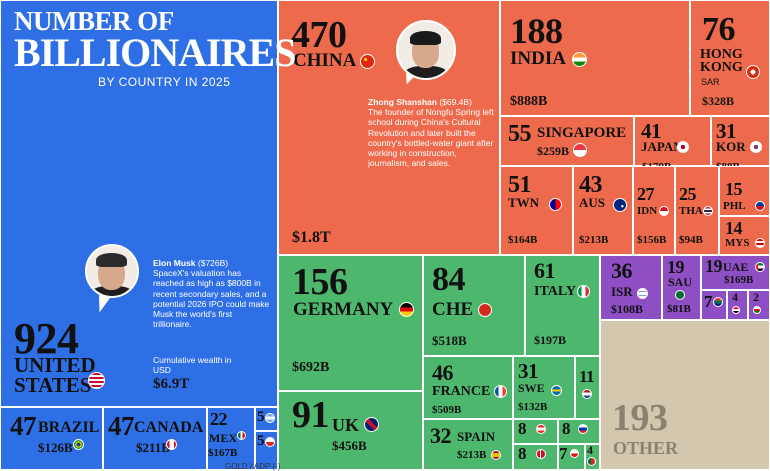  Describe the element at coordinates (461, 391) in the screenshot. I see `tile-name-fr: FRANCE` at that location.